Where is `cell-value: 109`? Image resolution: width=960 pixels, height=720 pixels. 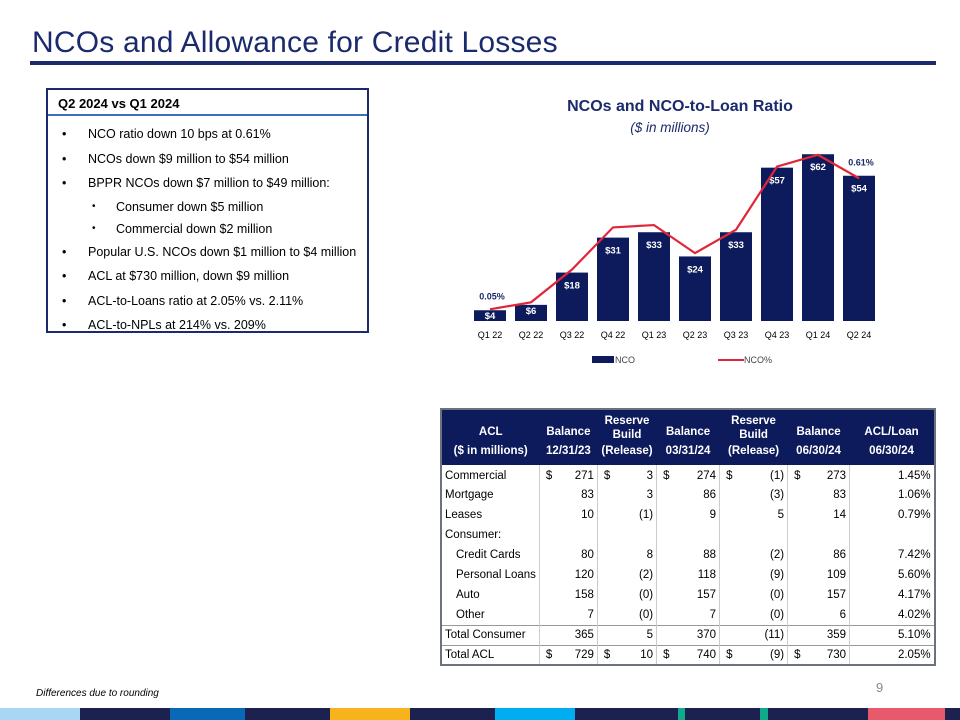
cell-value: 109 is located at coordinates (836, 575).